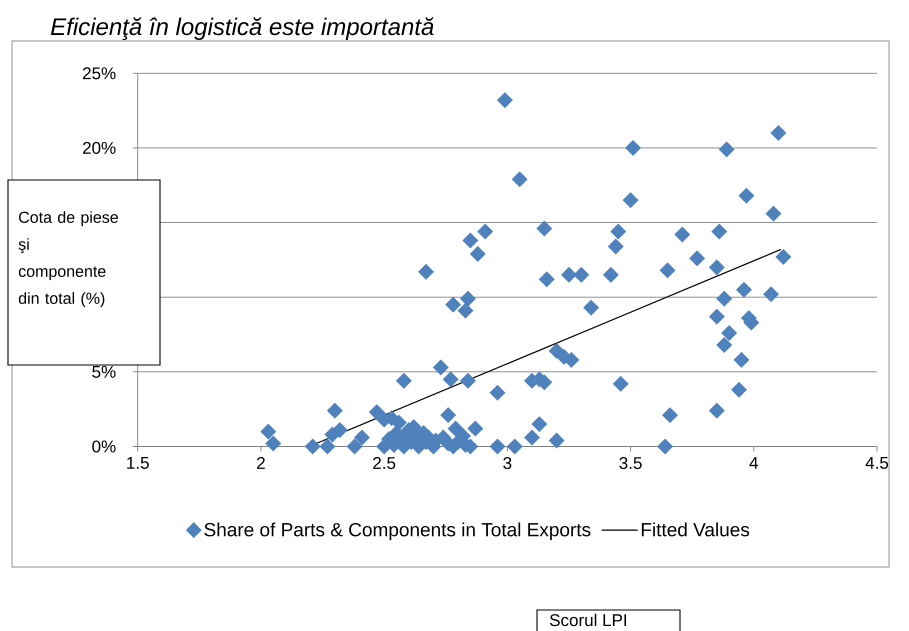 This screenshot has width=909, height=631. What do you see at coordinates (242, 28) in the screenshot?
I see `chart-title: Eficienţă în logistică este importantă` at bounding box center [242, 28].